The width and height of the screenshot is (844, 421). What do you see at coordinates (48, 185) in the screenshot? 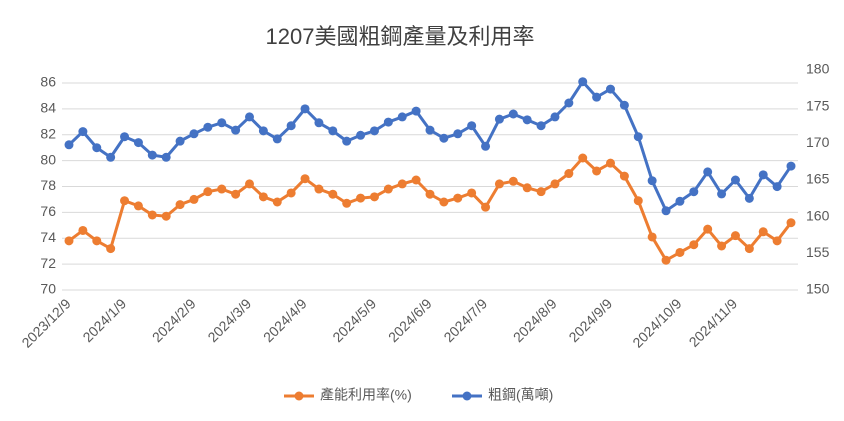
I see `y-tick-label: 78` at bounding box center [48, 185].